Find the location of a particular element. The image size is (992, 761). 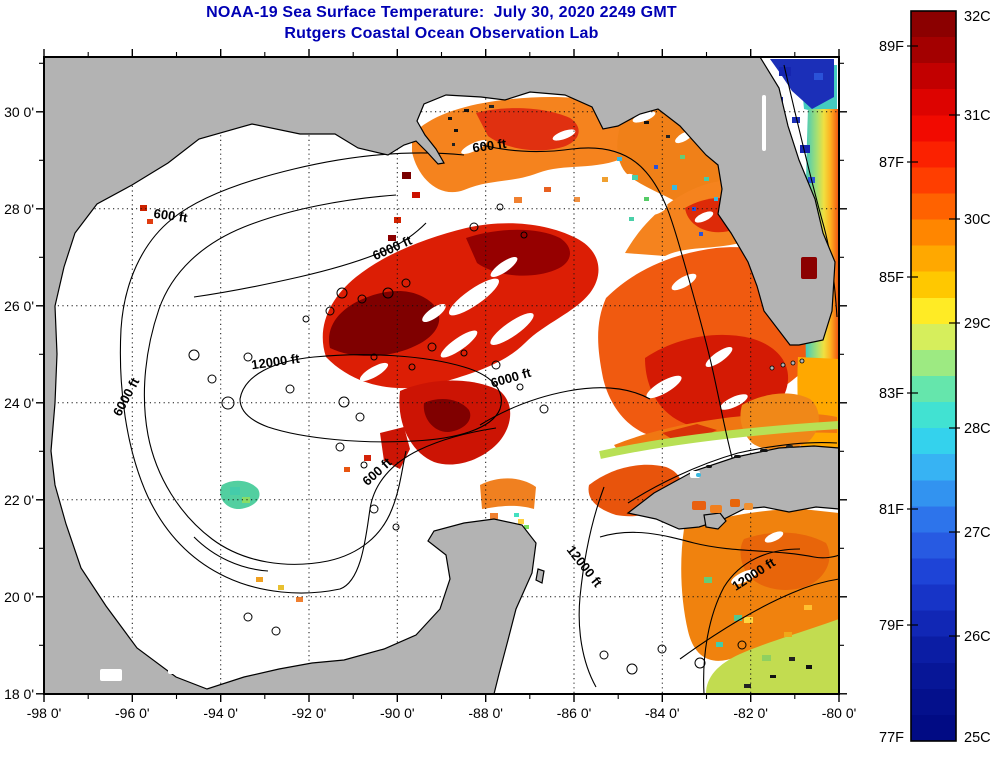

contour-depth-label: 600 ft is located at coordinates (490, 146).